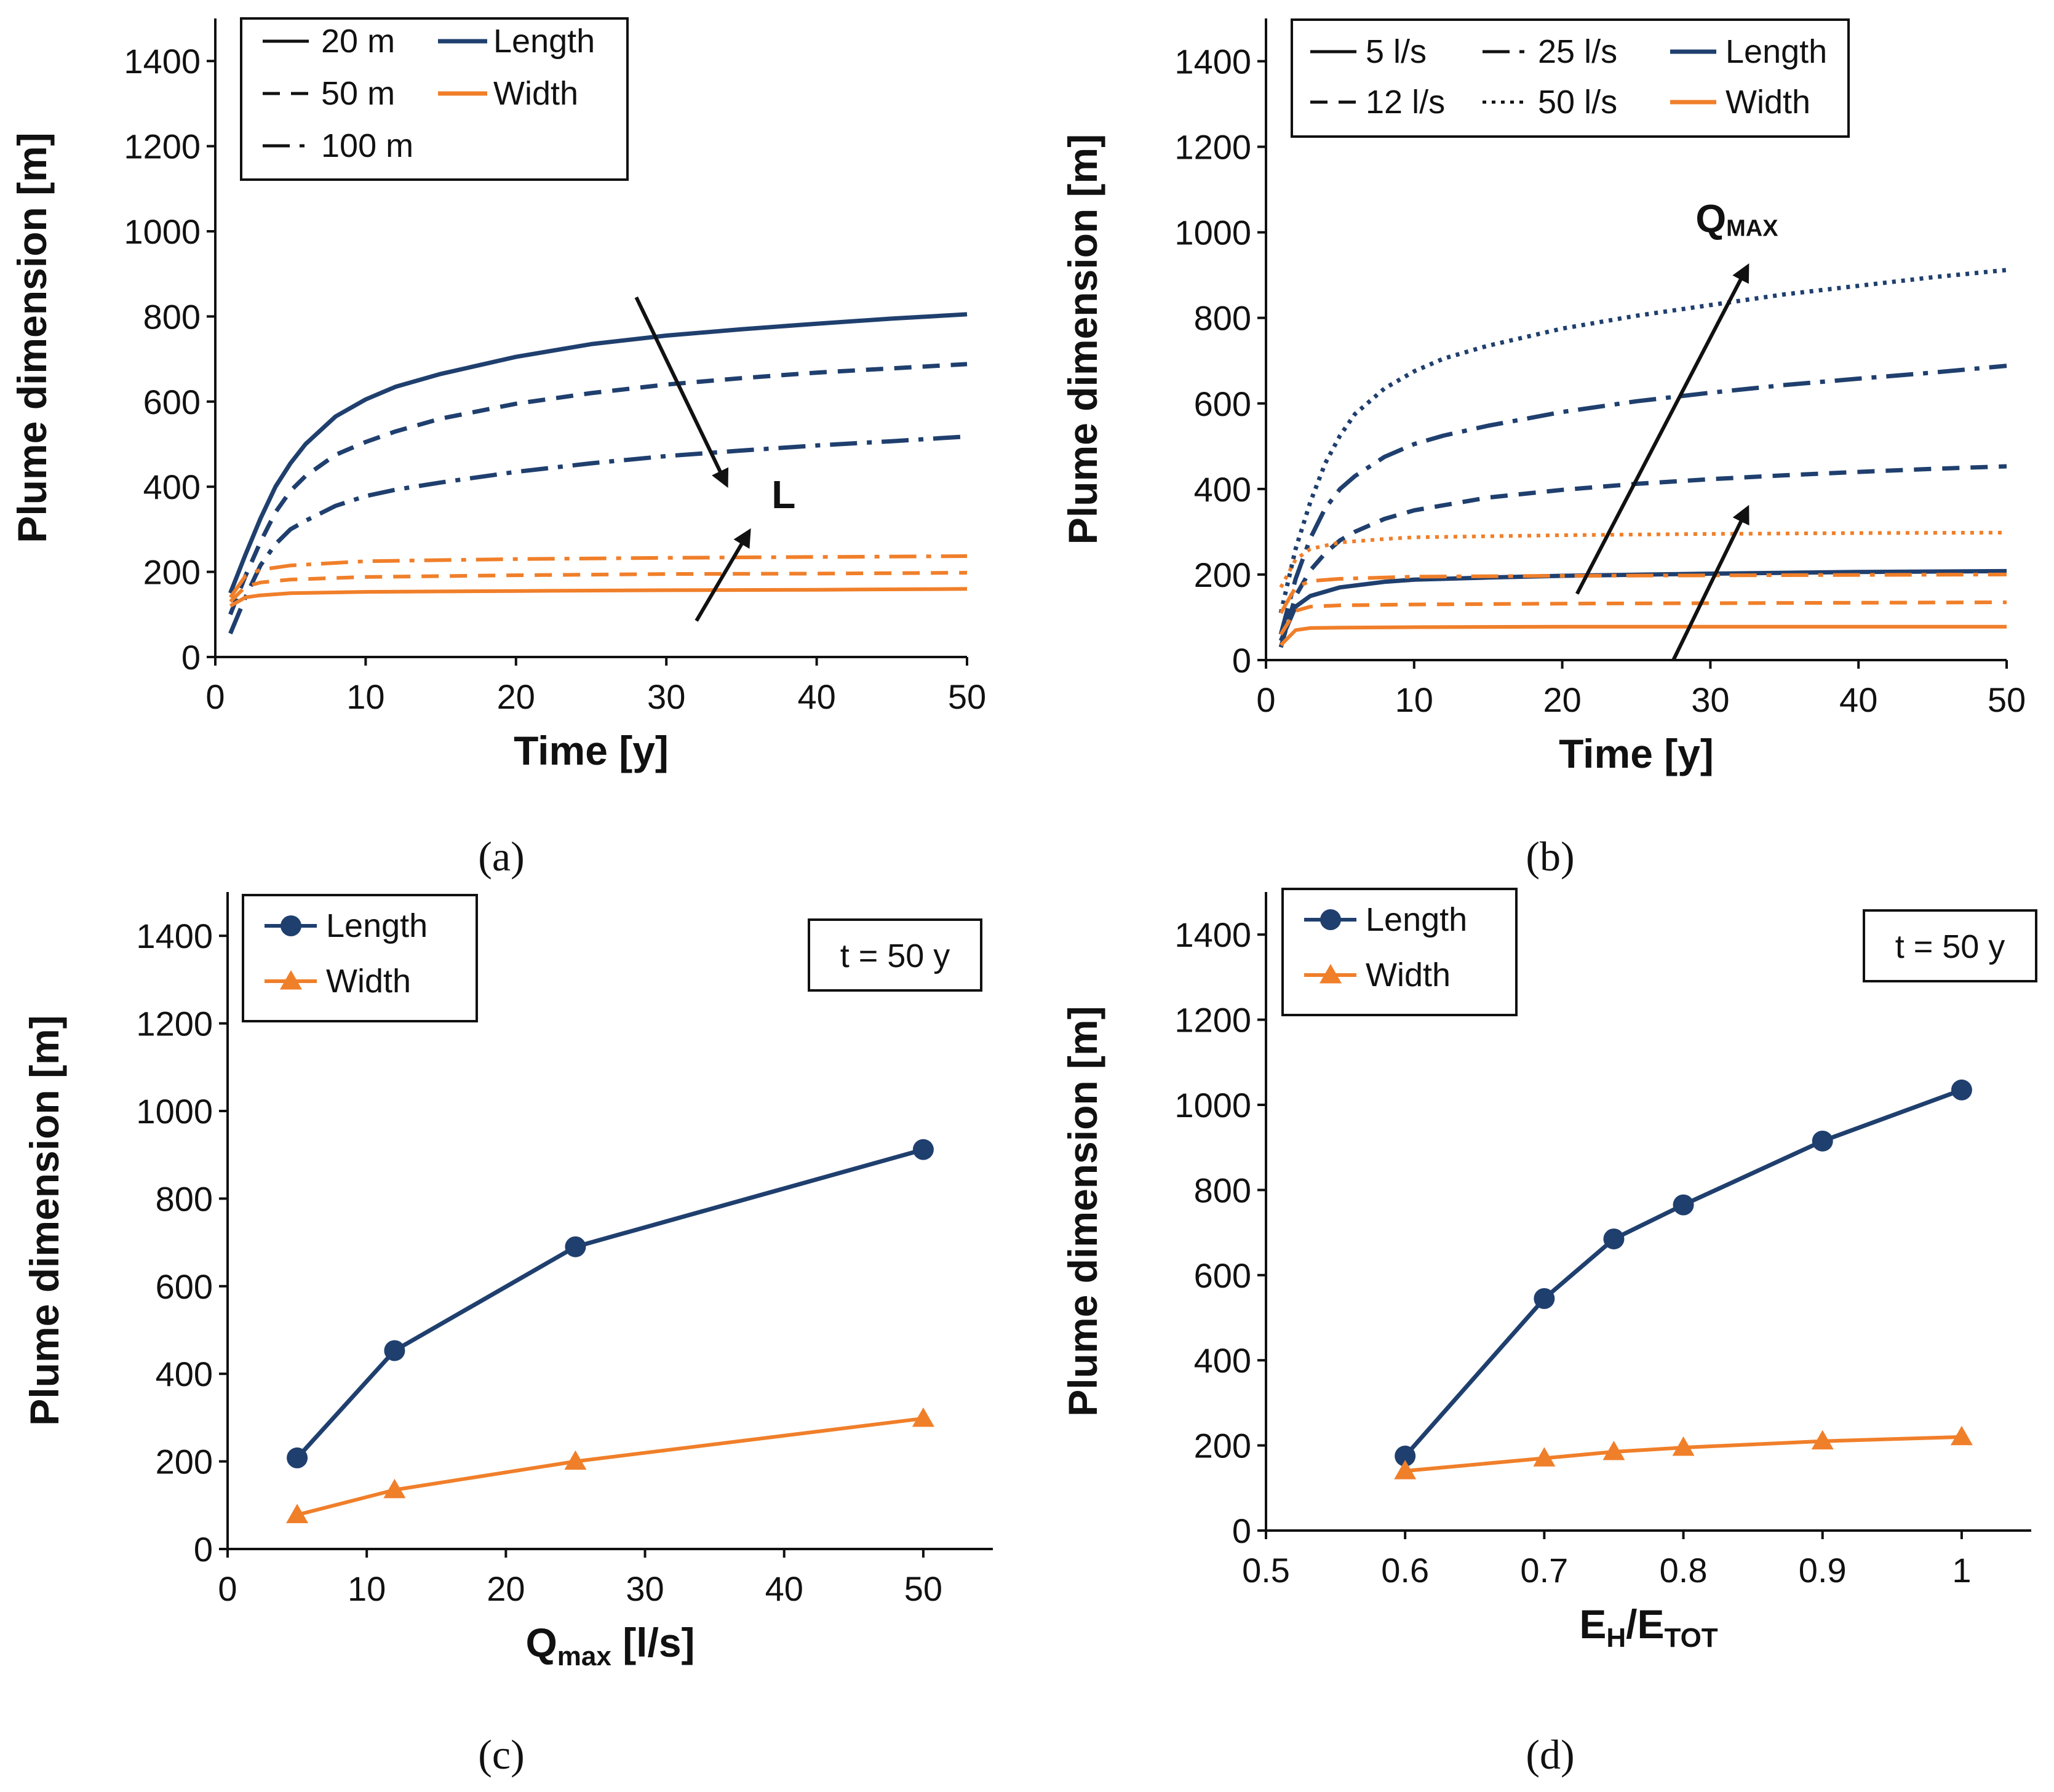  What do you see at coordinates (501, 857) in the screenshot?
I see `panel-label: (a)` at bounding box center [501, 857].